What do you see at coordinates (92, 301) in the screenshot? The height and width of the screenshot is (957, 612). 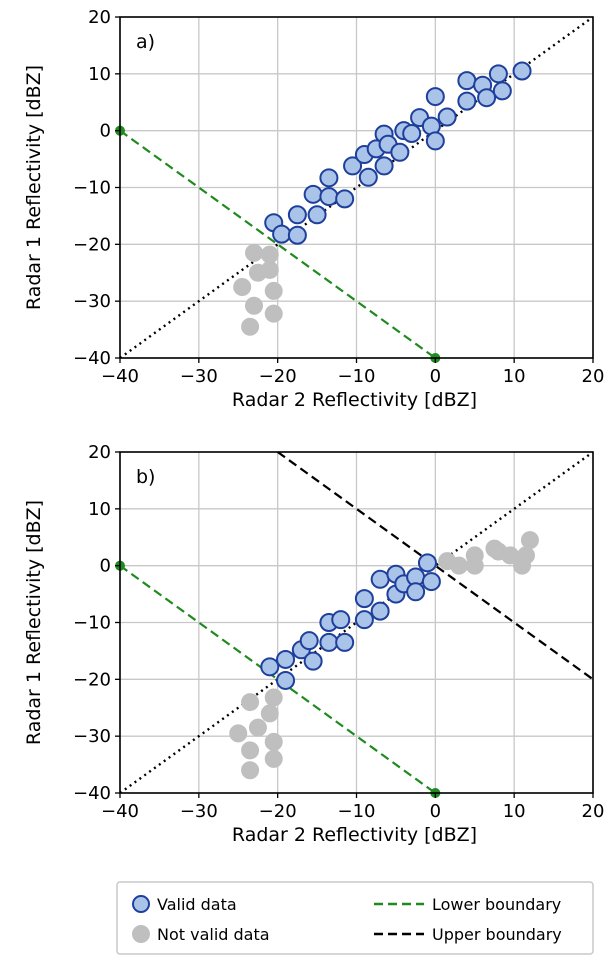 I see `y-tick-label: −30` at bounding box center [92, 301].